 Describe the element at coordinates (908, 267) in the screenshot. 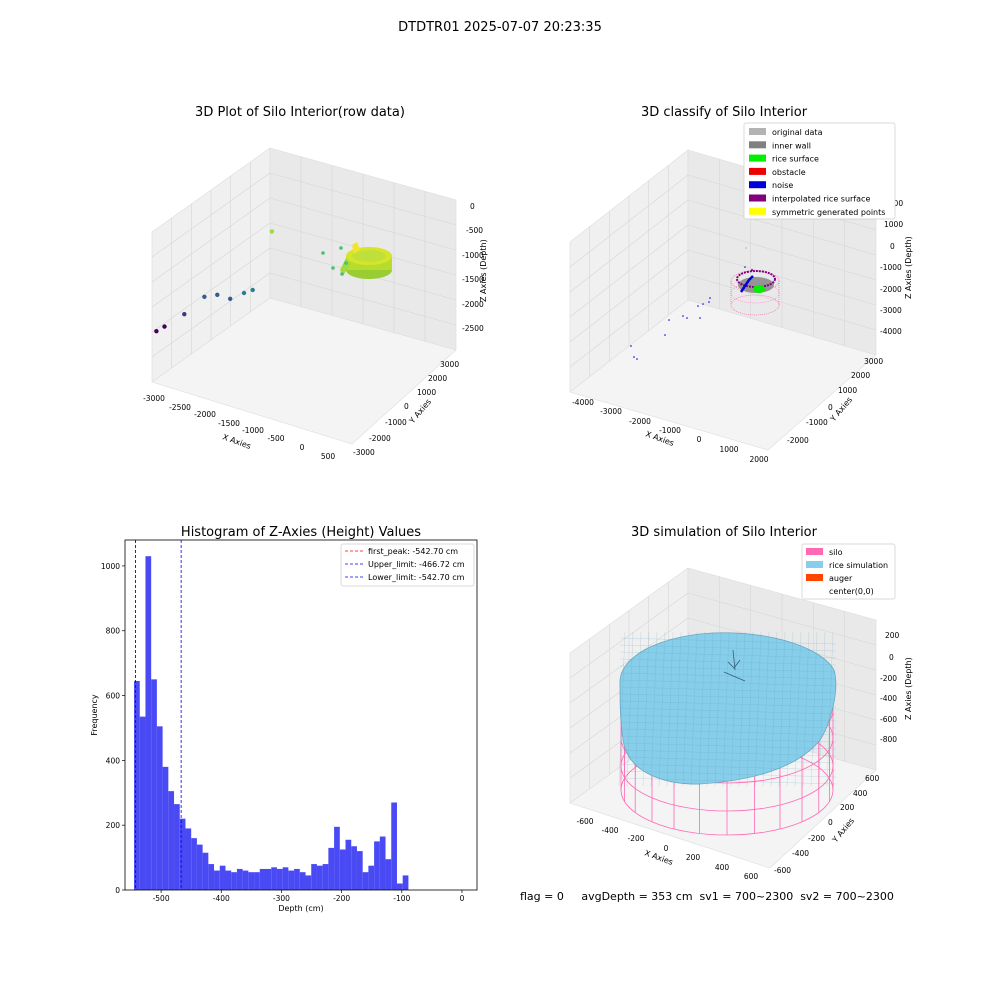

I see `classify-plot-z-label: Z Axies (Depth)` at that location.